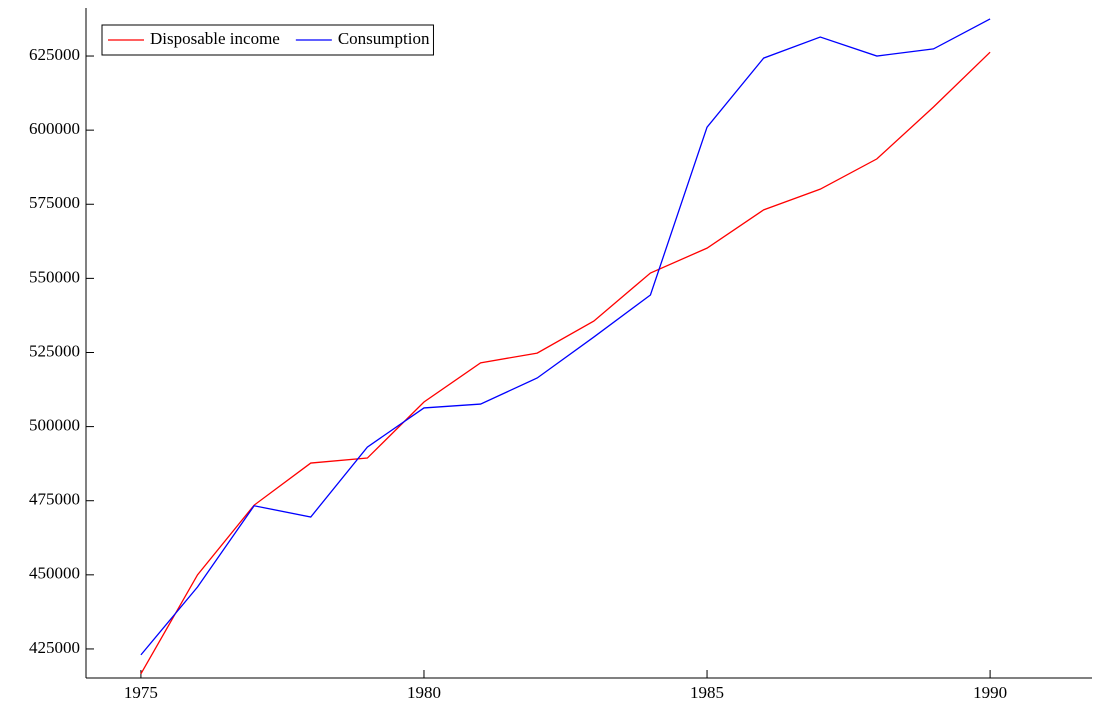 This screenshot has width=1099, height=707. I want to click on x-tick-label: 1980, so click(424, 692).